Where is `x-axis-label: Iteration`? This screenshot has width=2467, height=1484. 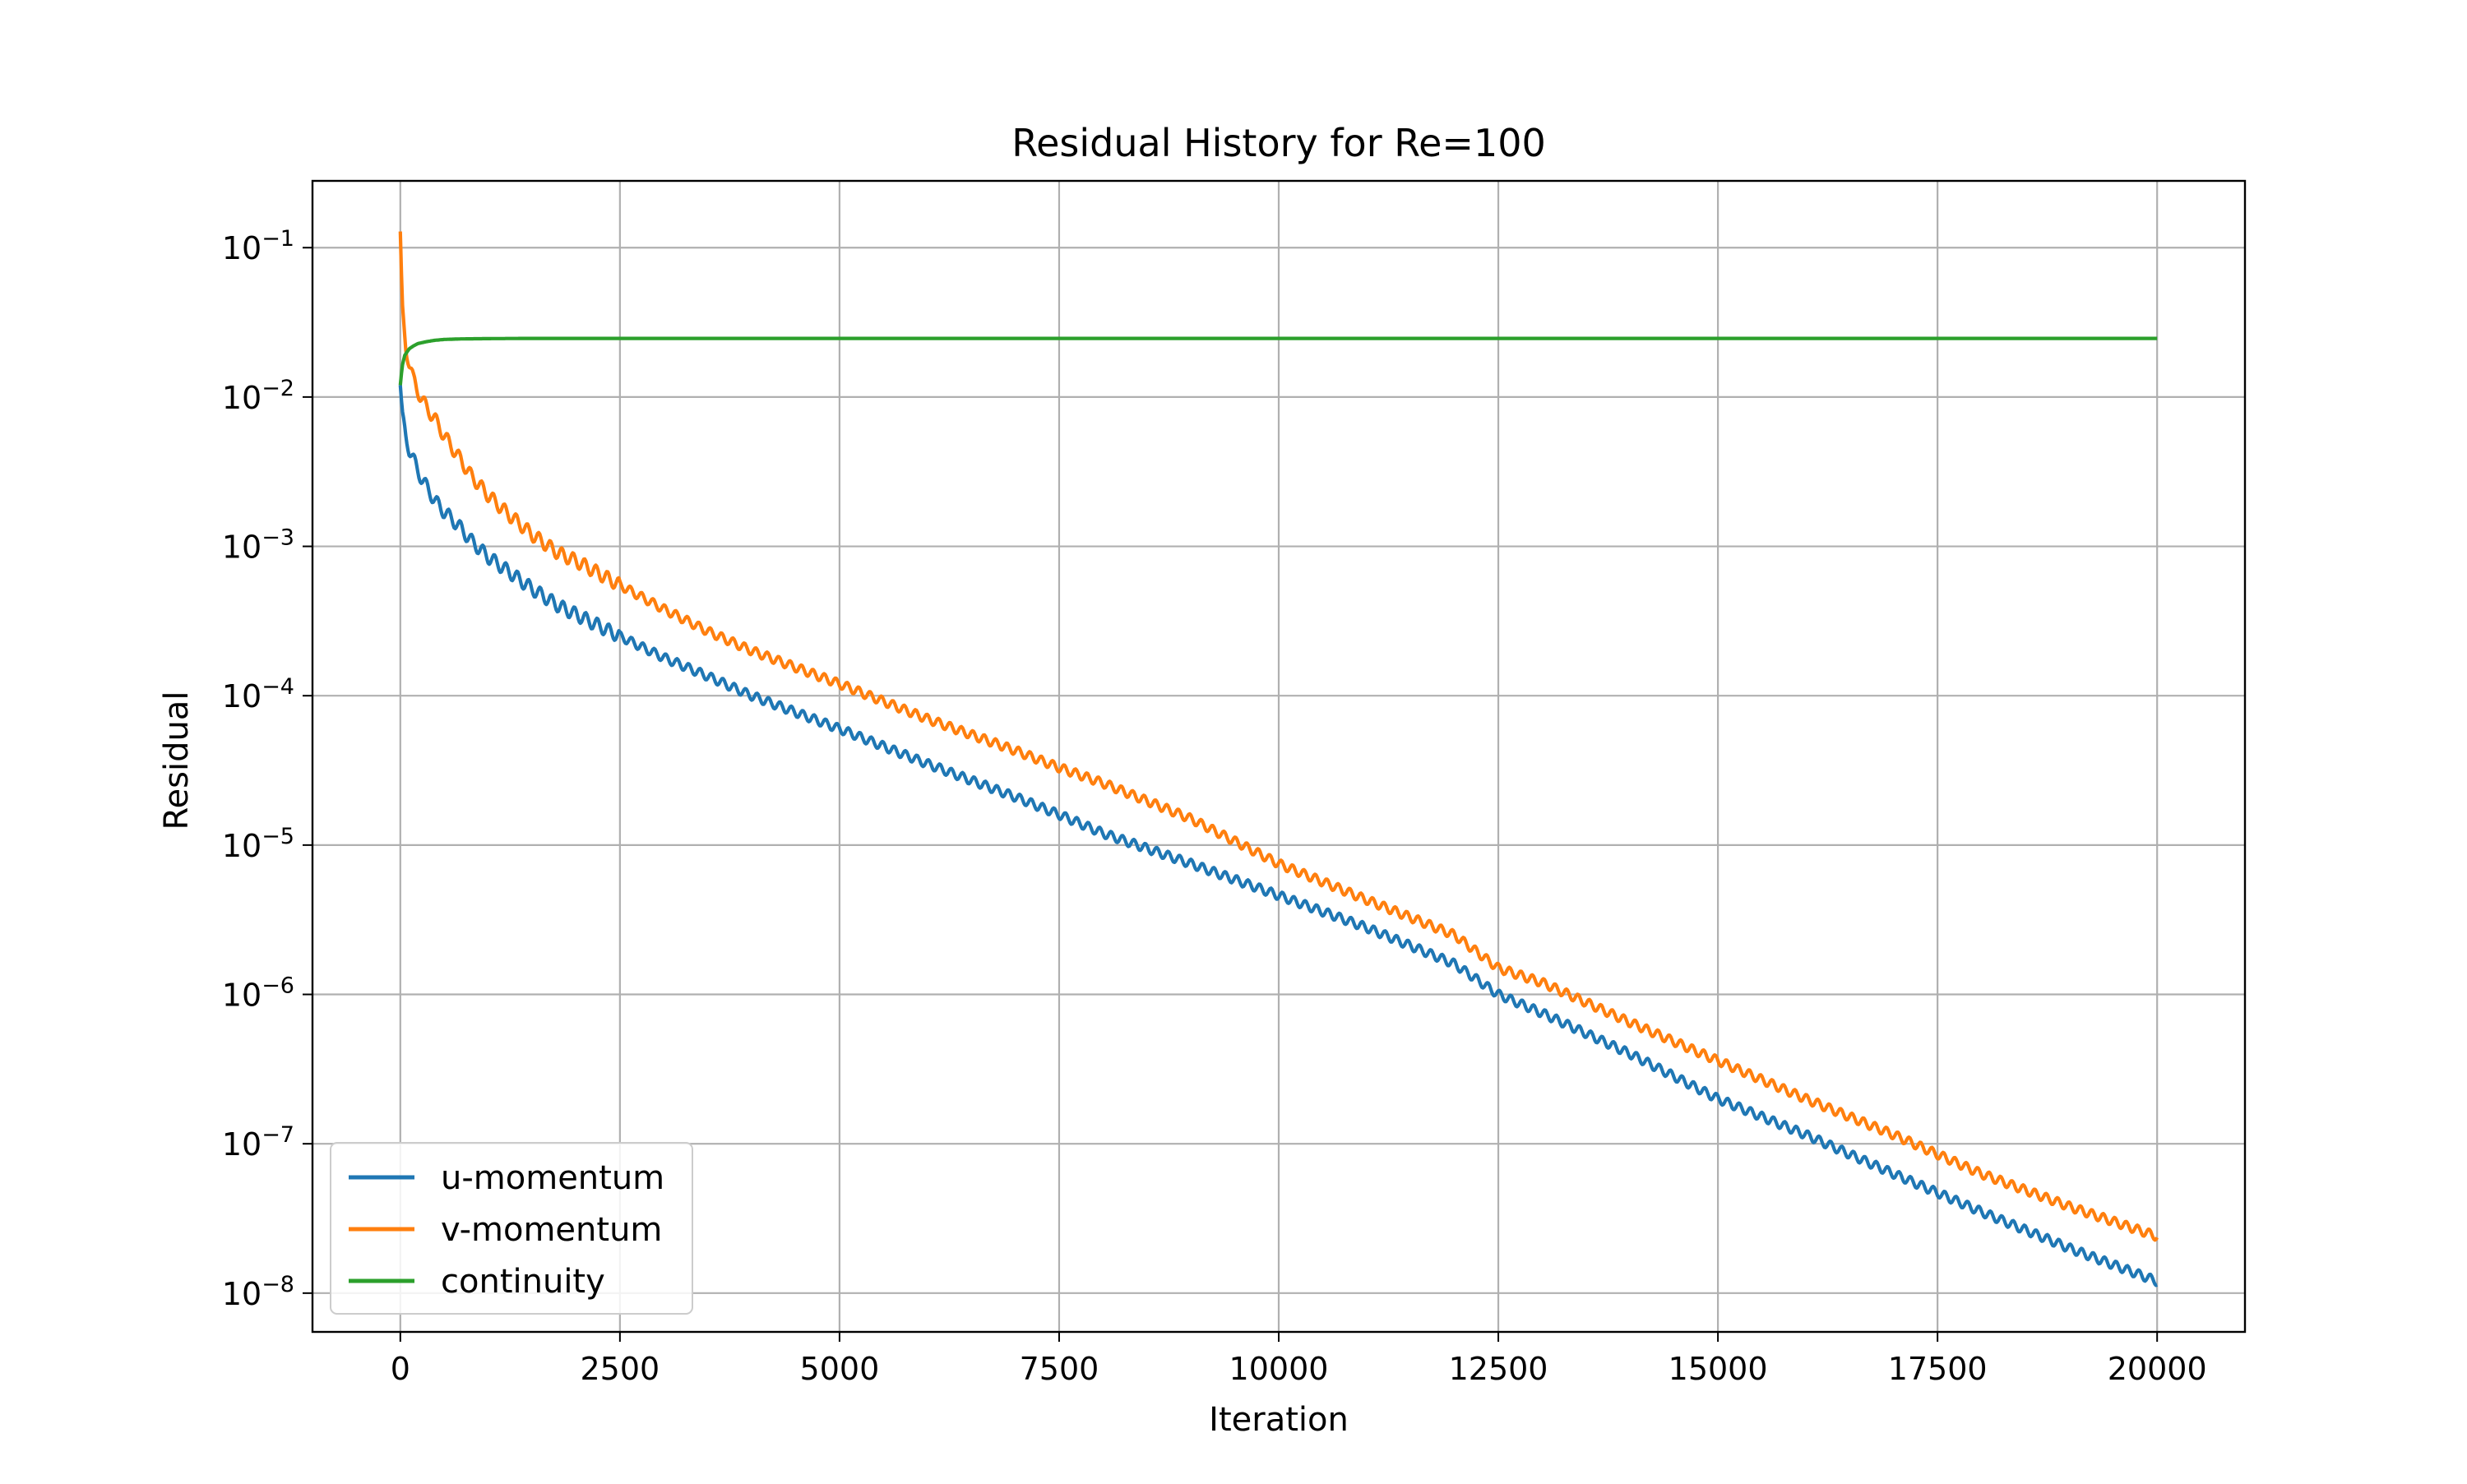 x-axis-label: Iteration is located at coordinates (1279, 1420).